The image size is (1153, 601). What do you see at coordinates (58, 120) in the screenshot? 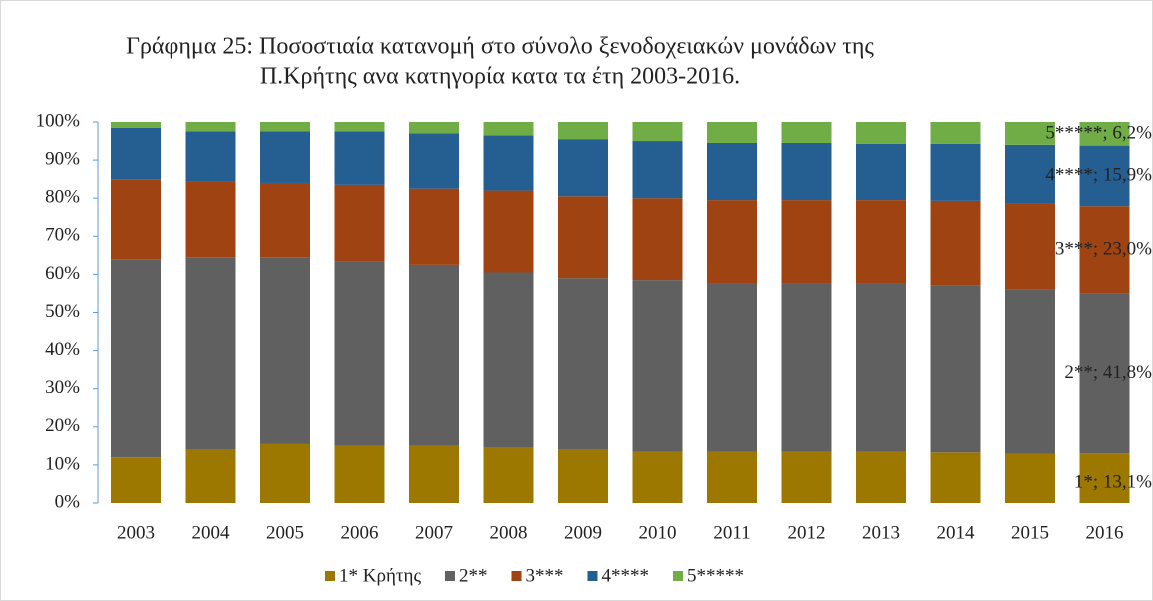
I see `y-tick-label: 100%` at bounding box center [58, 120].